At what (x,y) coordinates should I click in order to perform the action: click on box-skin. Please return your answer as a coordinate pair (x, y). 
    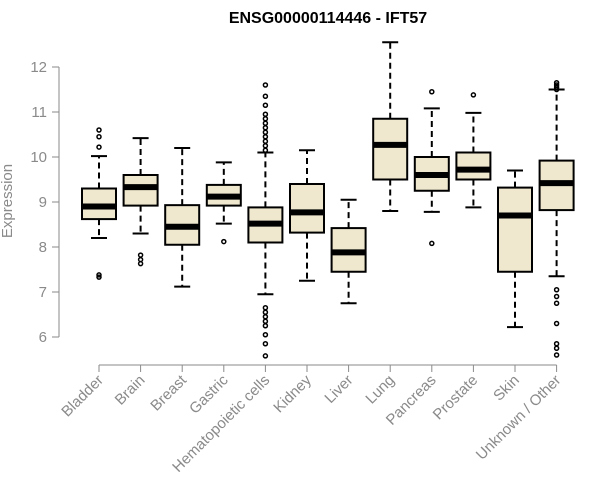
    Looking at the image, I should click on (515, 249).